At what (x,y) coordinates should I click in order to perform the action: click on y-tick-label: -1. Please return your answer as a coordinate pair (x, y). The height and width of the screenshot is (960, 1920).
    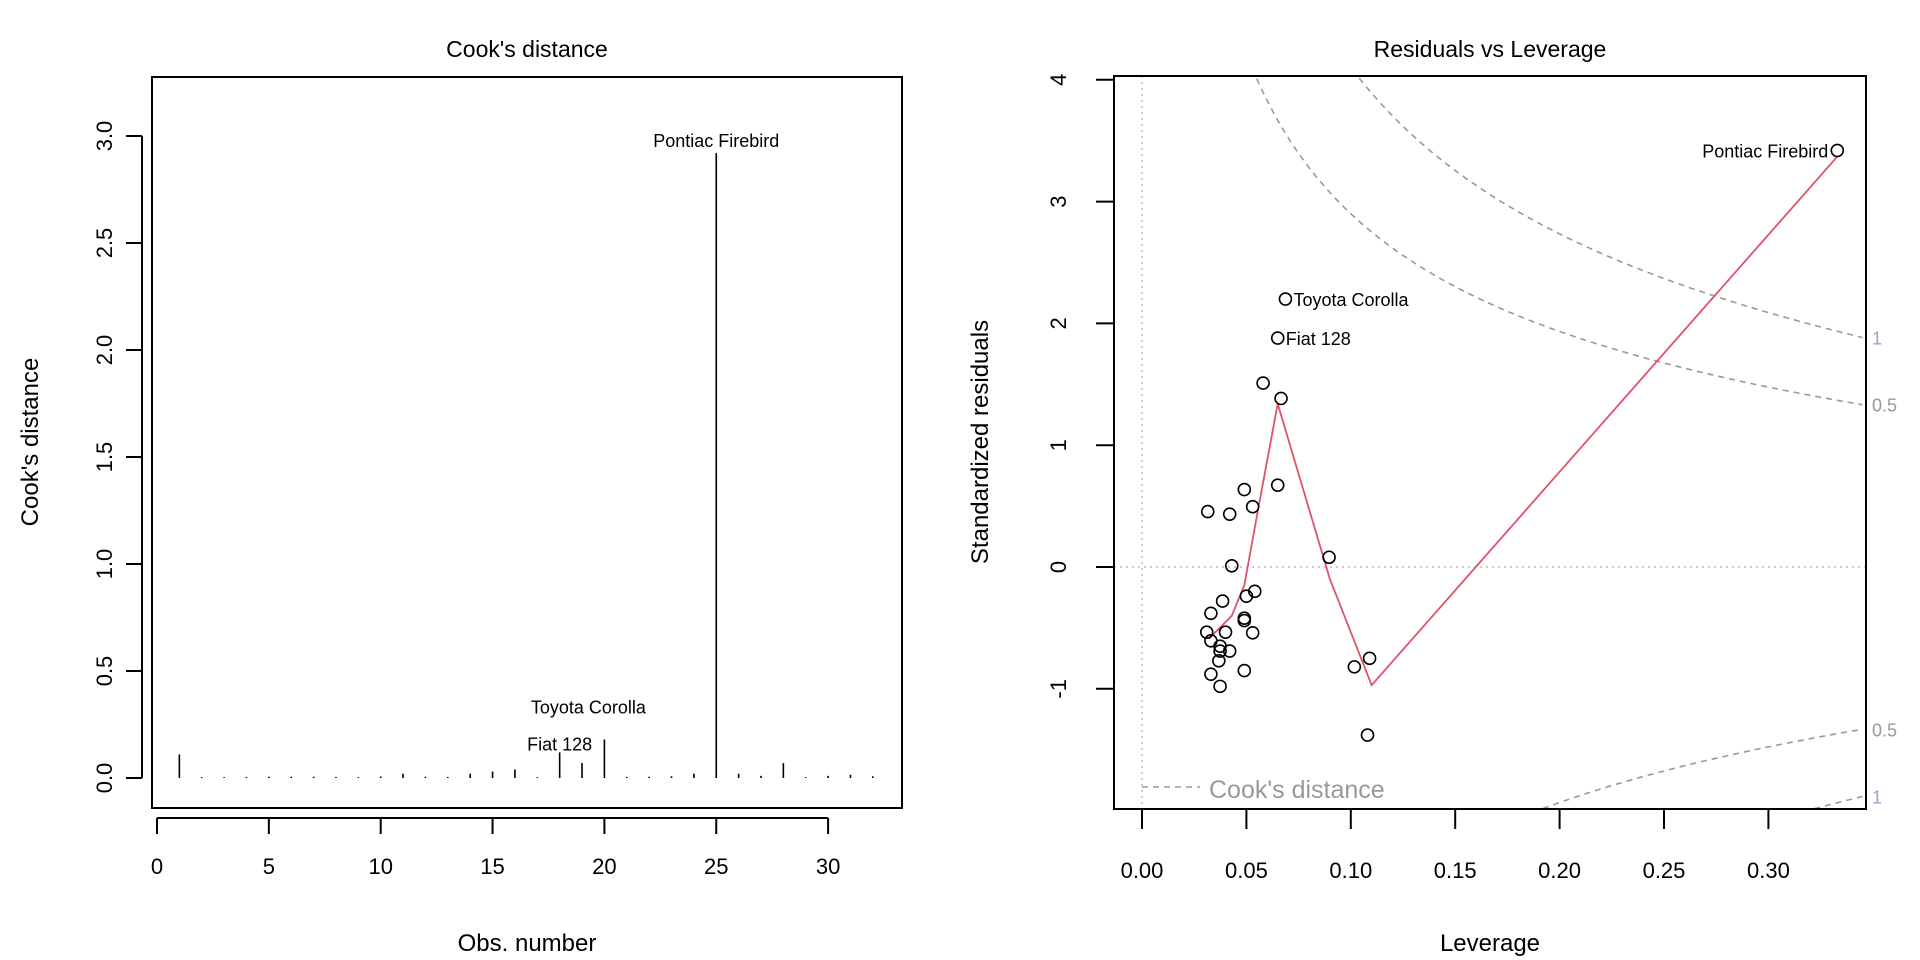
    Looking at the image, I should click on (1058, 689).